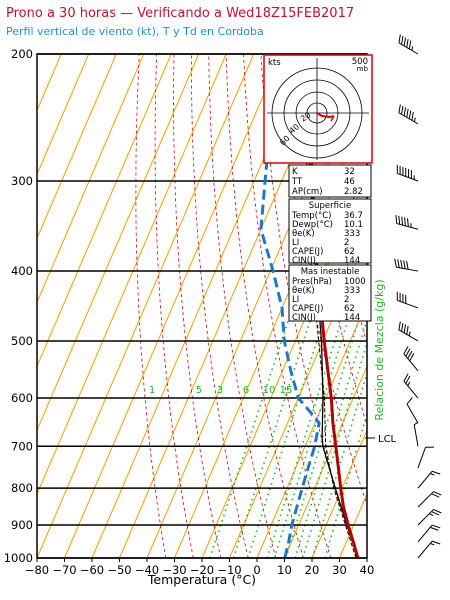 This screenshot has height=600, width=450. What do you see at coordinates (352, 234) in the screenshot?
I see `surface-value: 333` at bounding box center [352, 234].